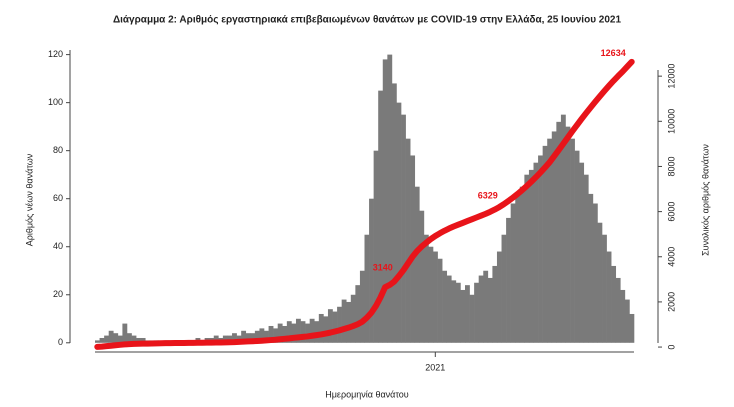 The width and height of the screenshot is (734, 407). What do you see at coordinates (671, 302) in the screenshot?
I see `y2-tick-label: 2000` at bounding box center [671, 302].